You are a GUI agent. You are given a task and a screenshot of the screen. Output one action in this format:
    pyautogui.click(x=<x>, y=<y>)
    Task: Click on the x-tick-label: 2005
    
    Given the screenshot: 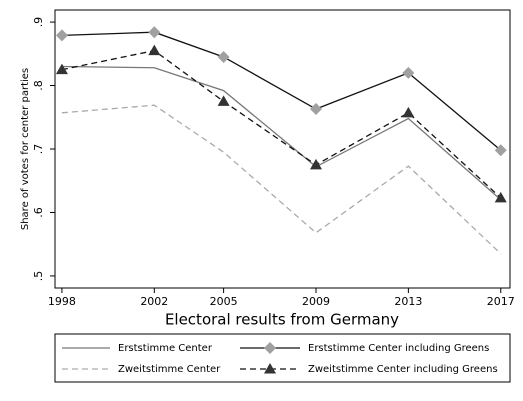 What is the action you would take?
    pyautogui.click(x=224, y=301)
    